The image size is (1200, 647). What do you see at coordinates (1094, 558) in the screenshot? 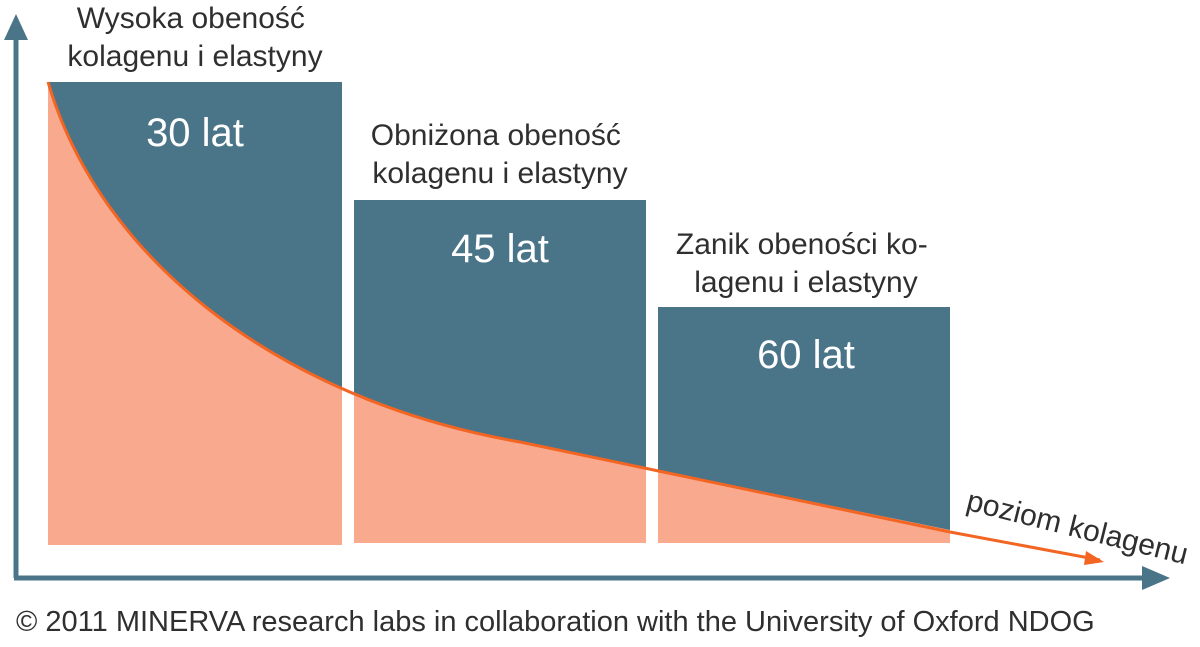
I see `curve-arrowhead` at bounding box center [1094, 558].